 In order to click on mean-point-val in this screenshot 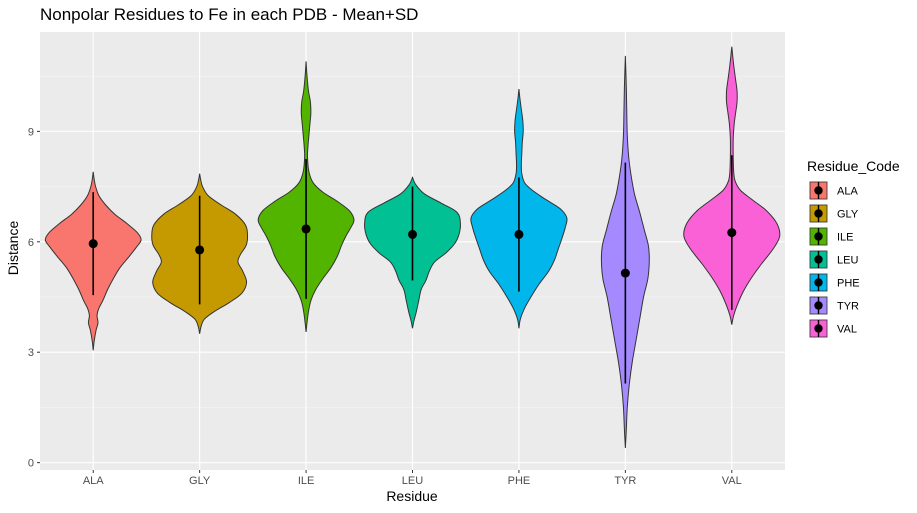, I will do `click(732, 233)`.